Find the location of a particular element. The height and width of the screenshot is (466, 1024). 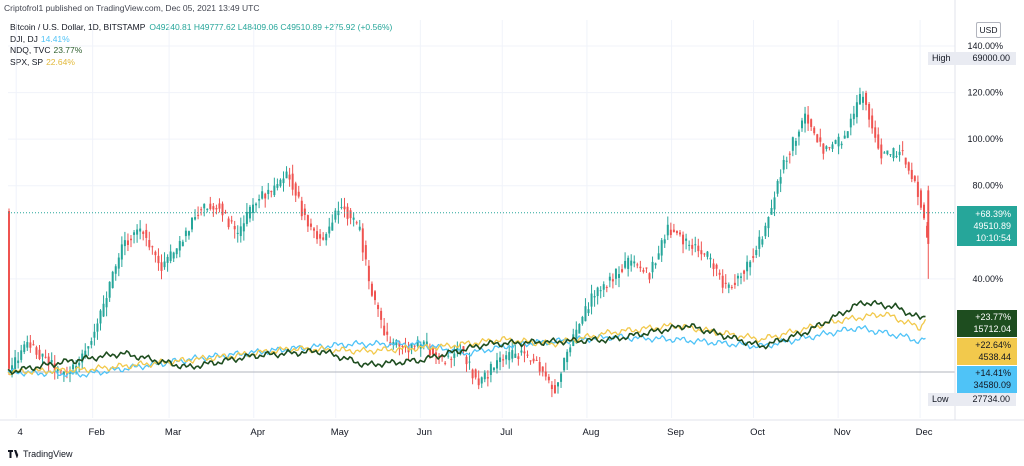

x-tick-label: Apr is located at coordinates (257, 432).